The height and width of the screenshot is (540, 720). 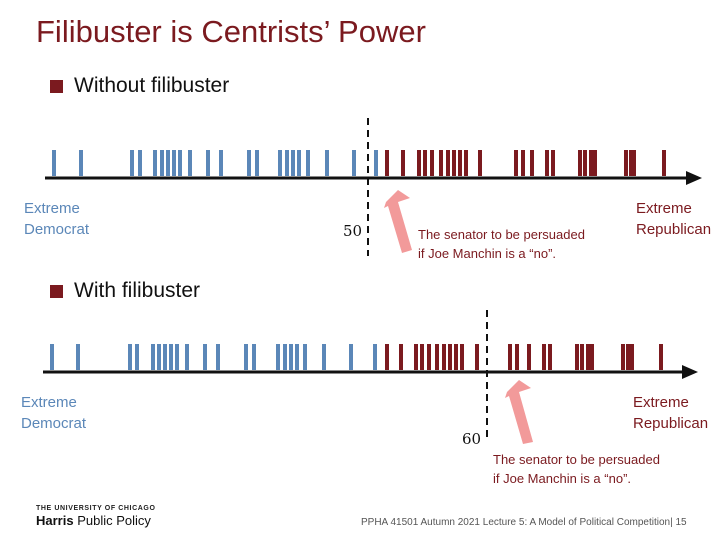 What do you see at coordinates (472, 439) in the screenshot?
I see `threshold-label-60: 60` at bounding box center [472, 439].